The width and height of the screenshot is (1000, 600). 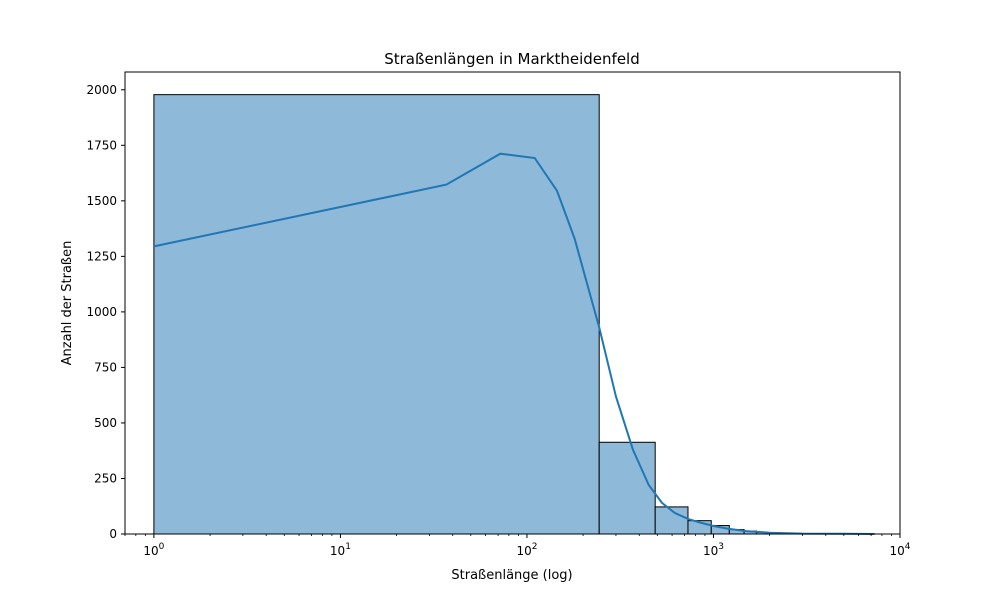 I want to click on histogram-bar, so click(x=627, y=488).